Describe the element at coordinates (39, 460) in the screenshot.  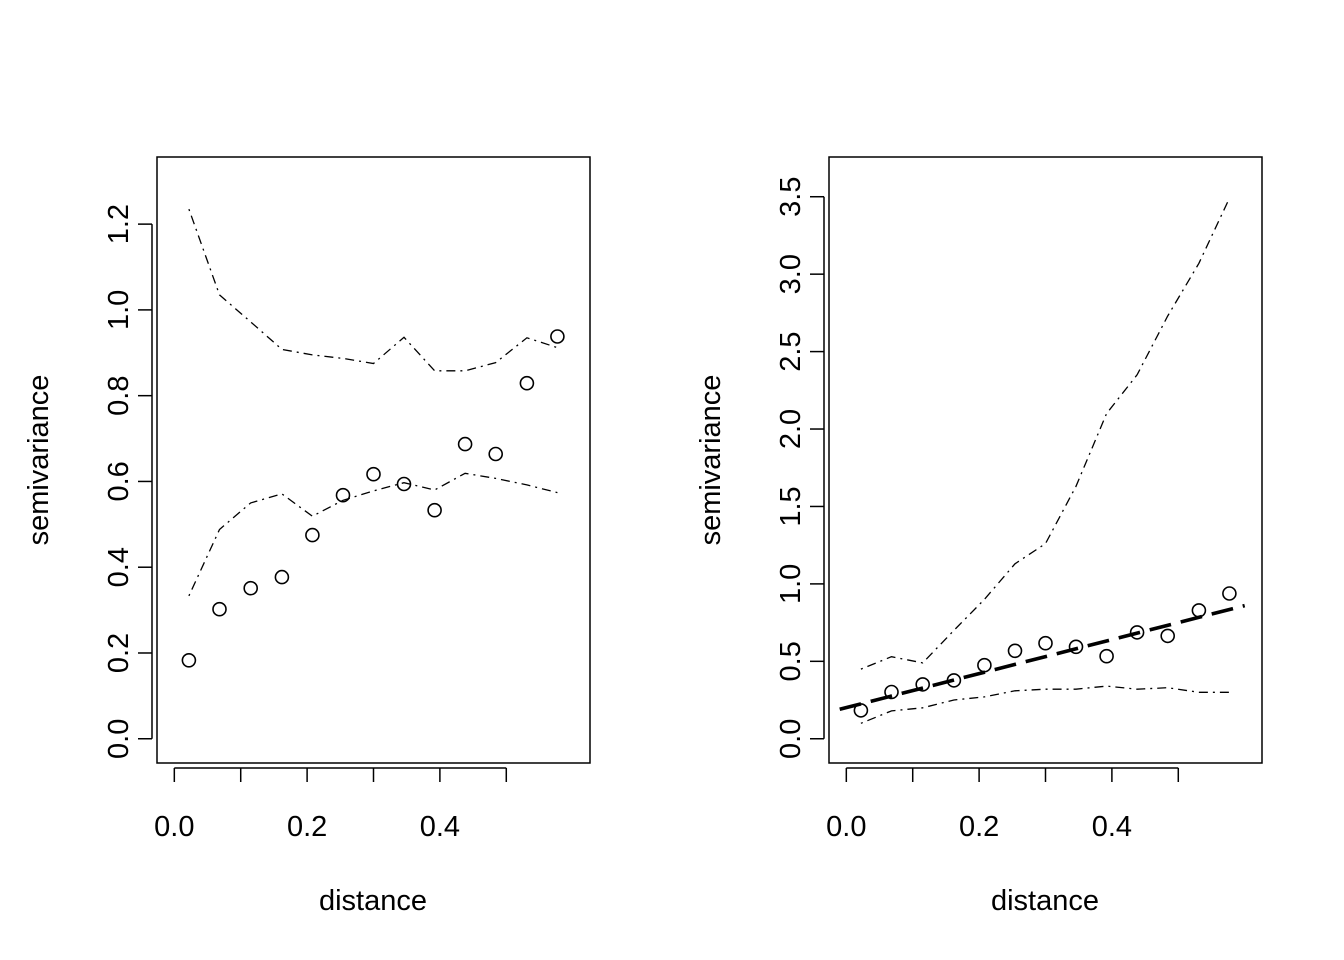
I see `panel-left-y-axis-label: semivariance` at that location.